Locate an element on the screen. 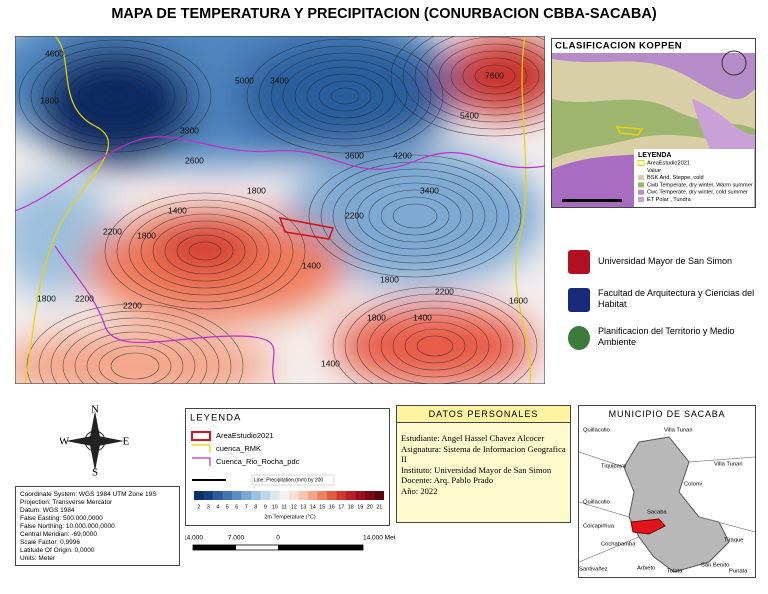  koppen-title: CLASIFICACION KOPPEN is located at coordinates (618, 46).